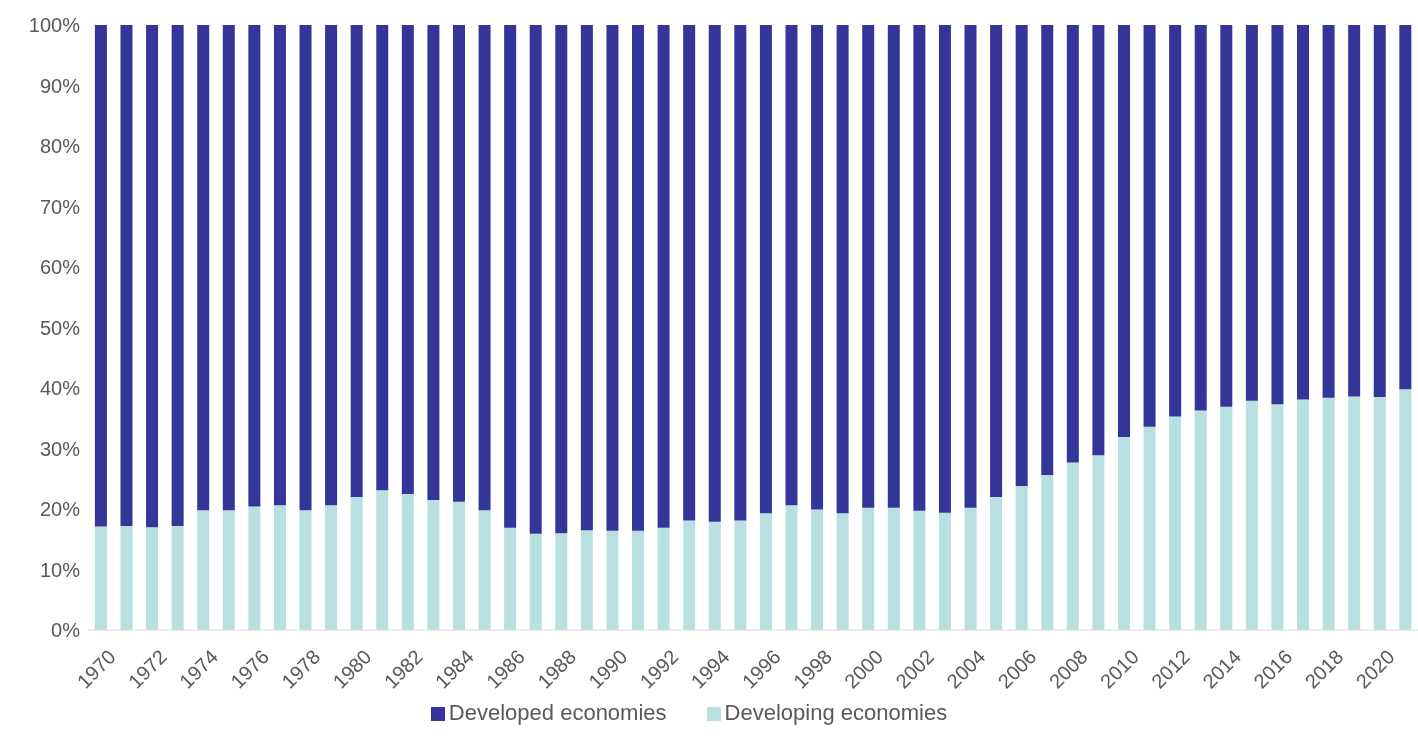 Image resolution: width=1418 pixels, height=736 pixels. What do you see at coordinates (60, 509) in the screenshot?
I see `y-tick-label: 20%` at bounding box center [60, 509].